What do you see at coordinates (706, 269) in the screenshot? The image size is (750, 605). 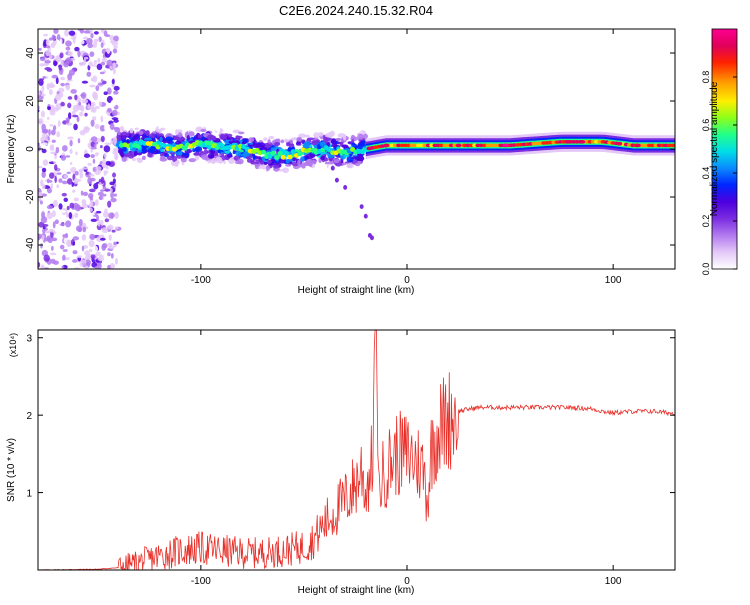 I see `colorbar-tick-label: 0.0` at bounding box center [706, 269].